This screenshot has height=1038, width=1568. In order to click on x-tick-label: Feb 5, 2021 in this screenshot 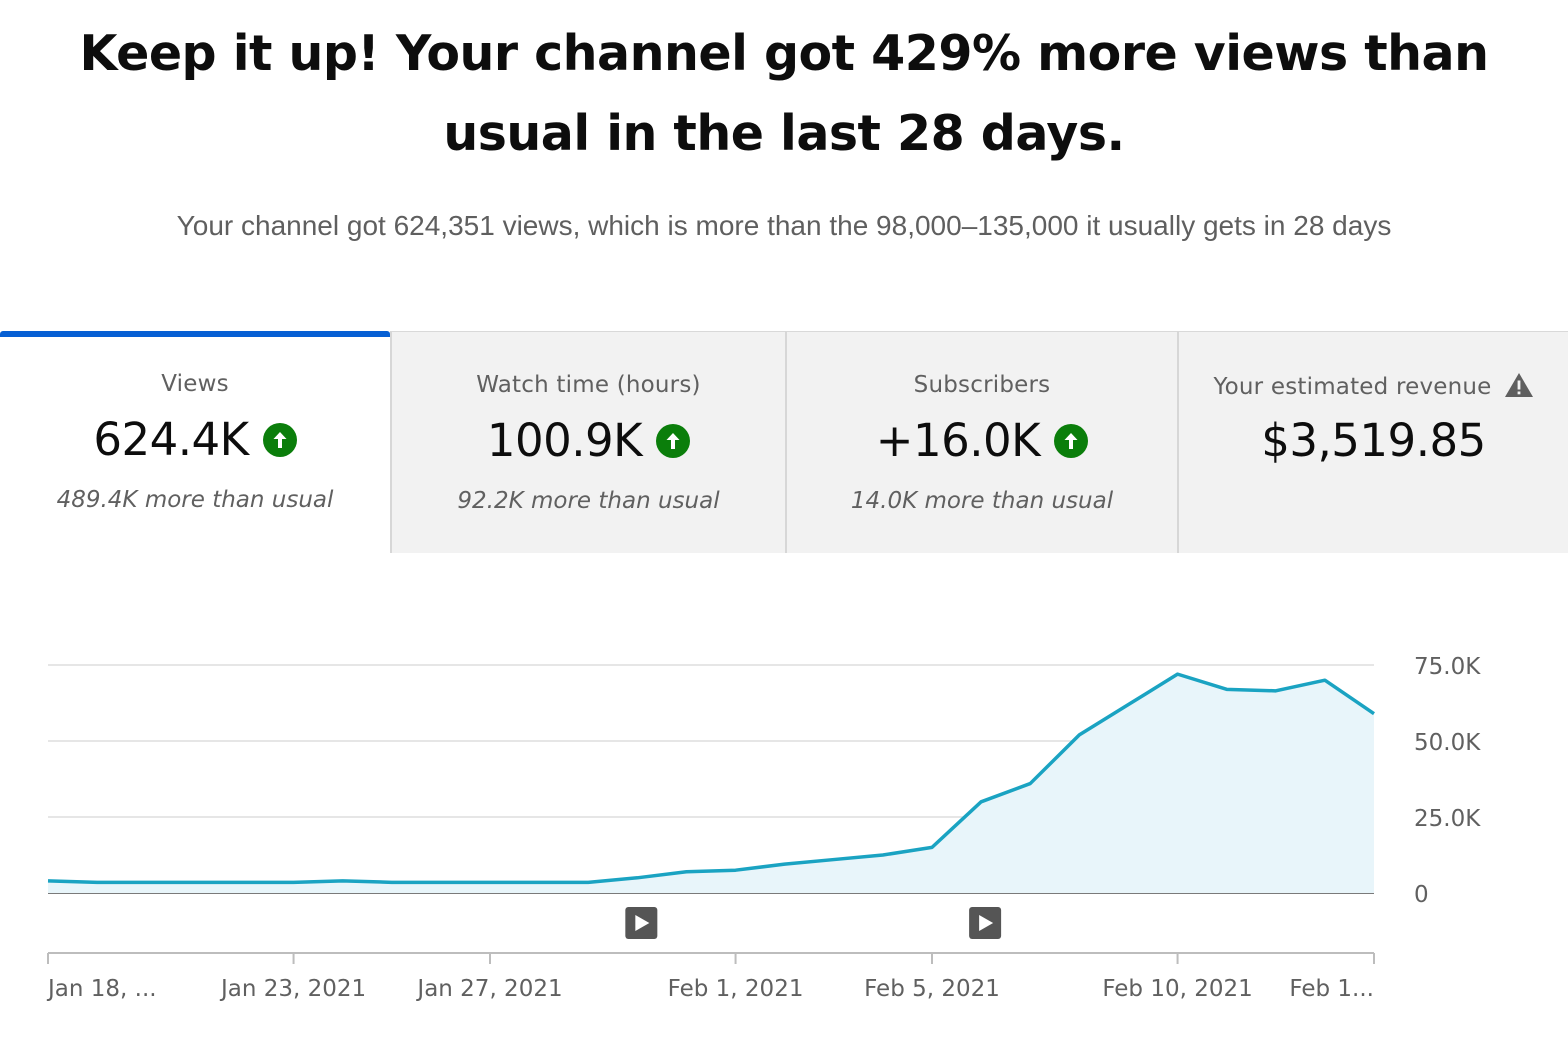, I will do `click(932, 989)`.